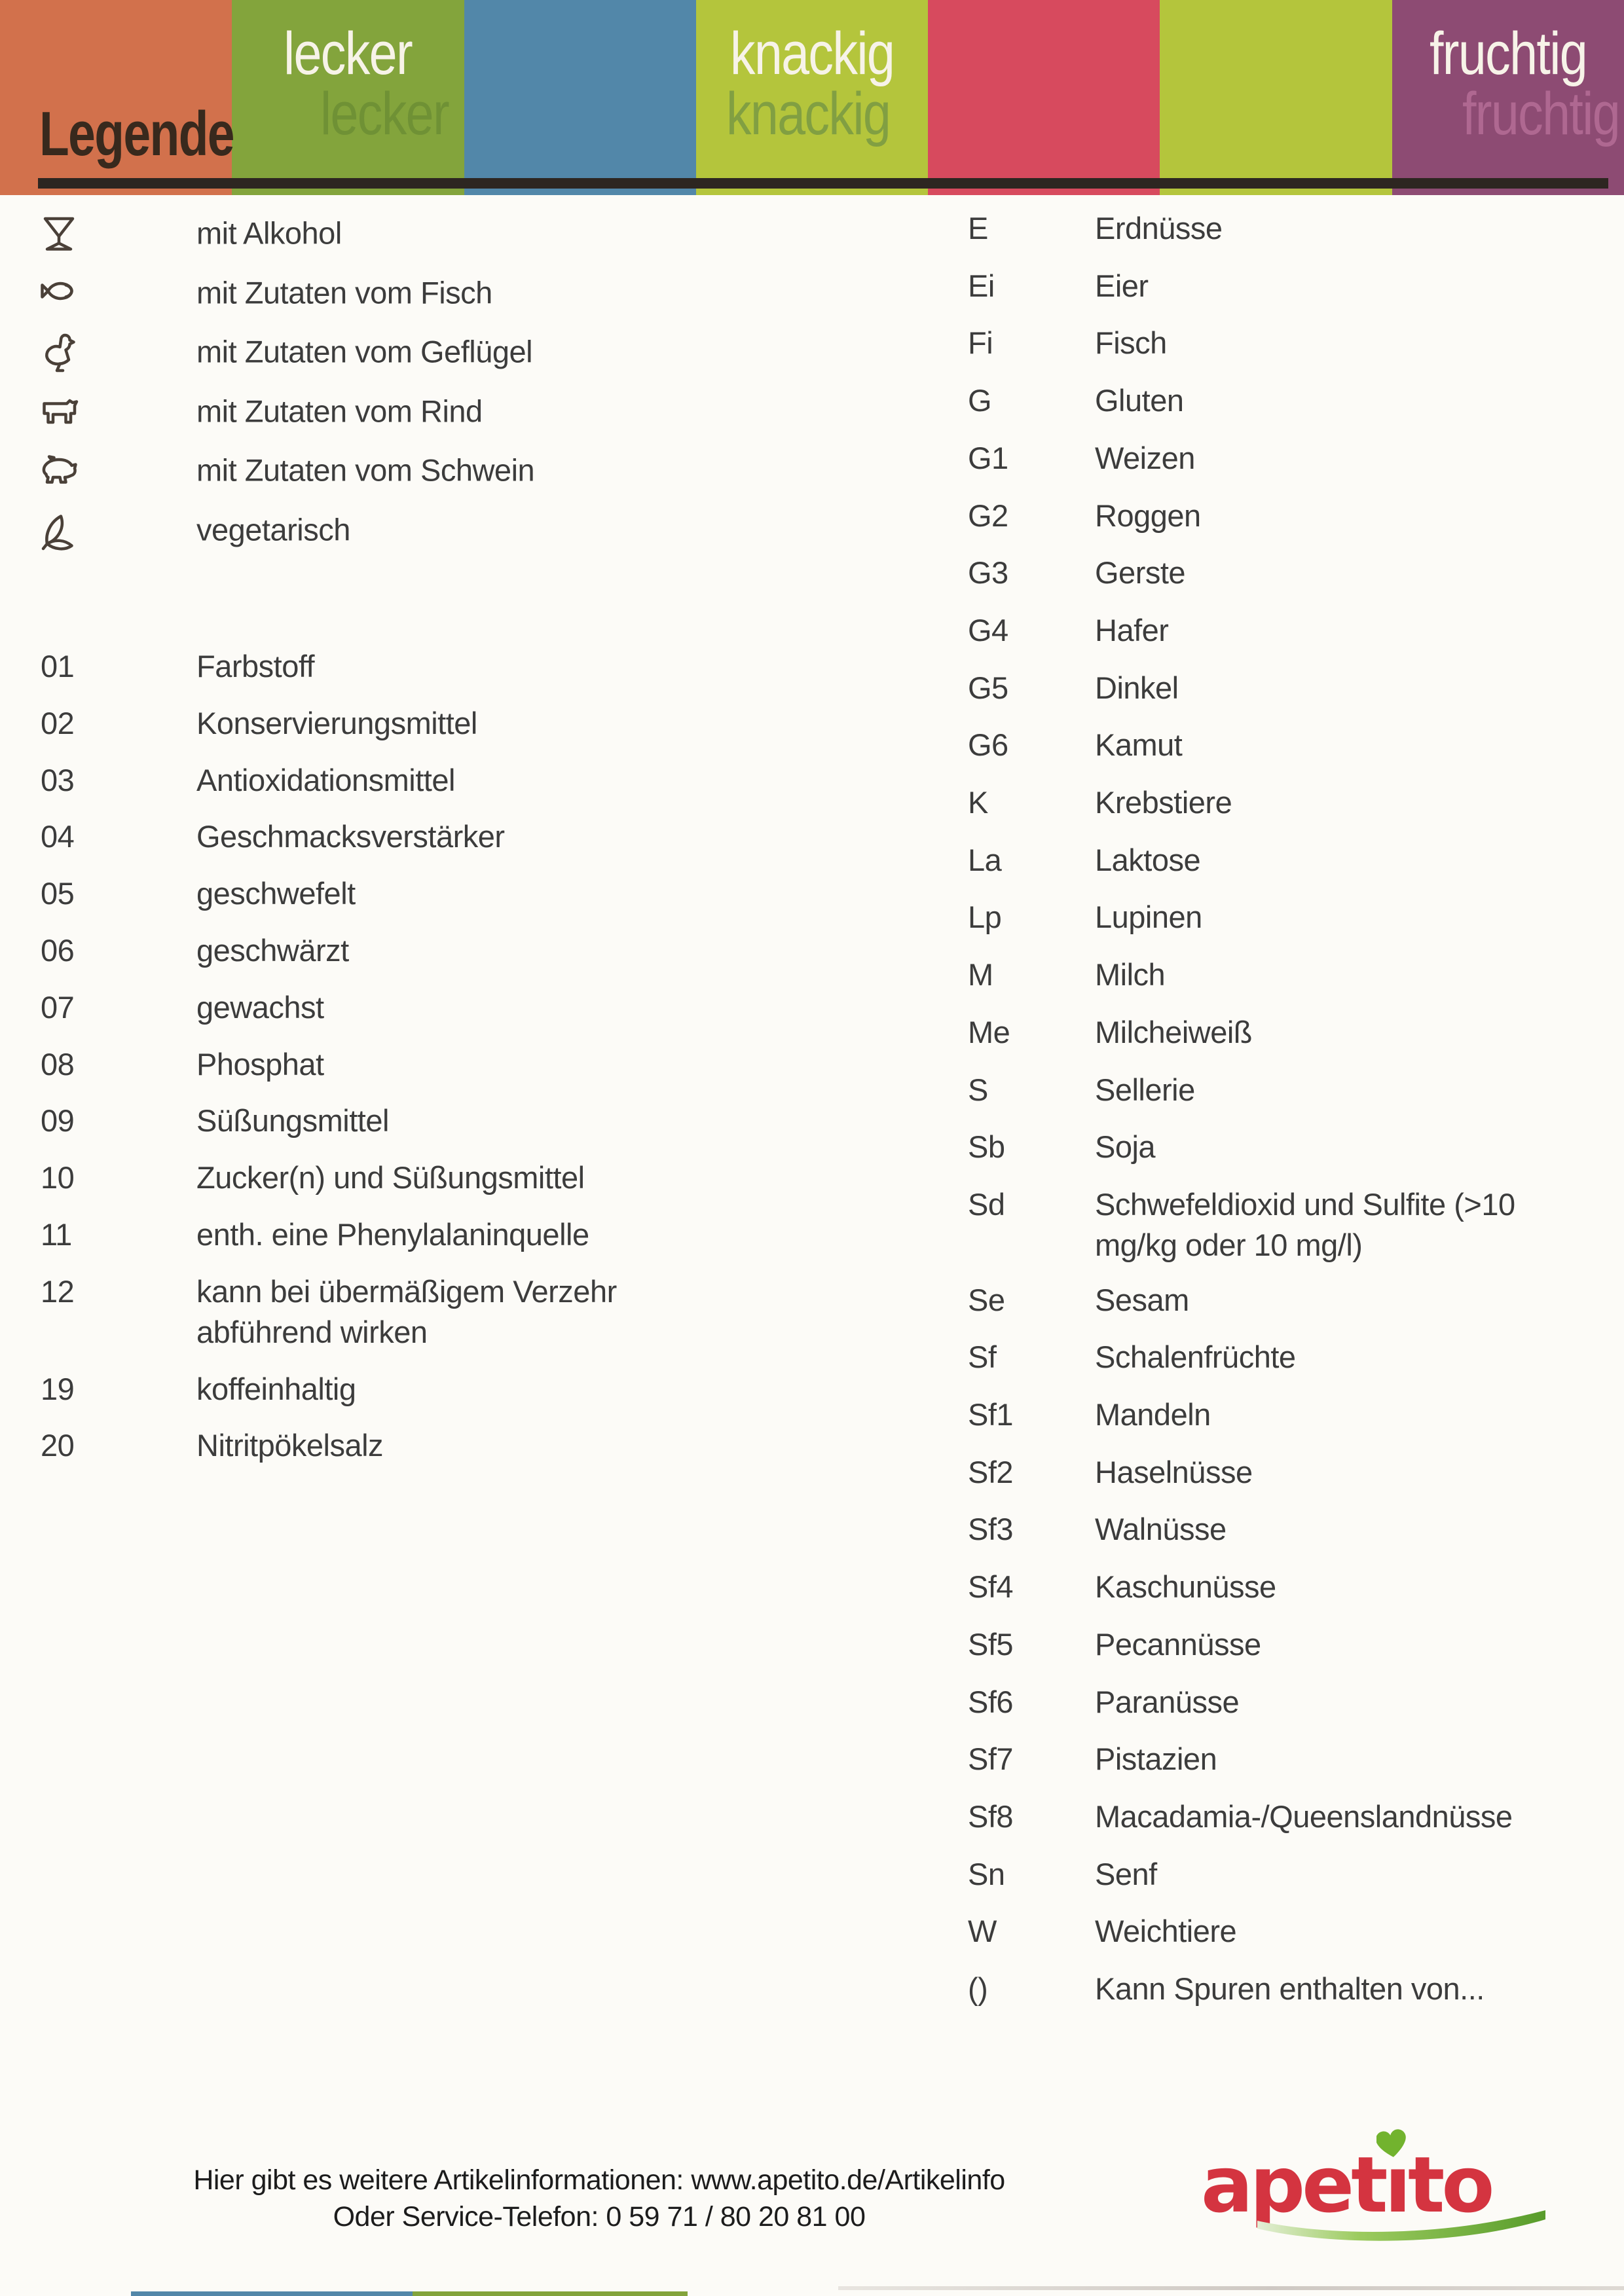  What do you see at coordinates (273, 529) in the screenshot?
I see `icon-legend-label: vegetarisch` at bounding box center [273, 529].